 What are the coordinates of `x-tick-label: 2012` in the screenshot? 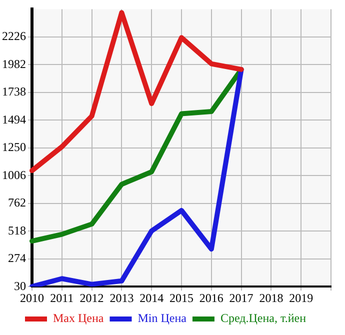 It's located at (92, 297).